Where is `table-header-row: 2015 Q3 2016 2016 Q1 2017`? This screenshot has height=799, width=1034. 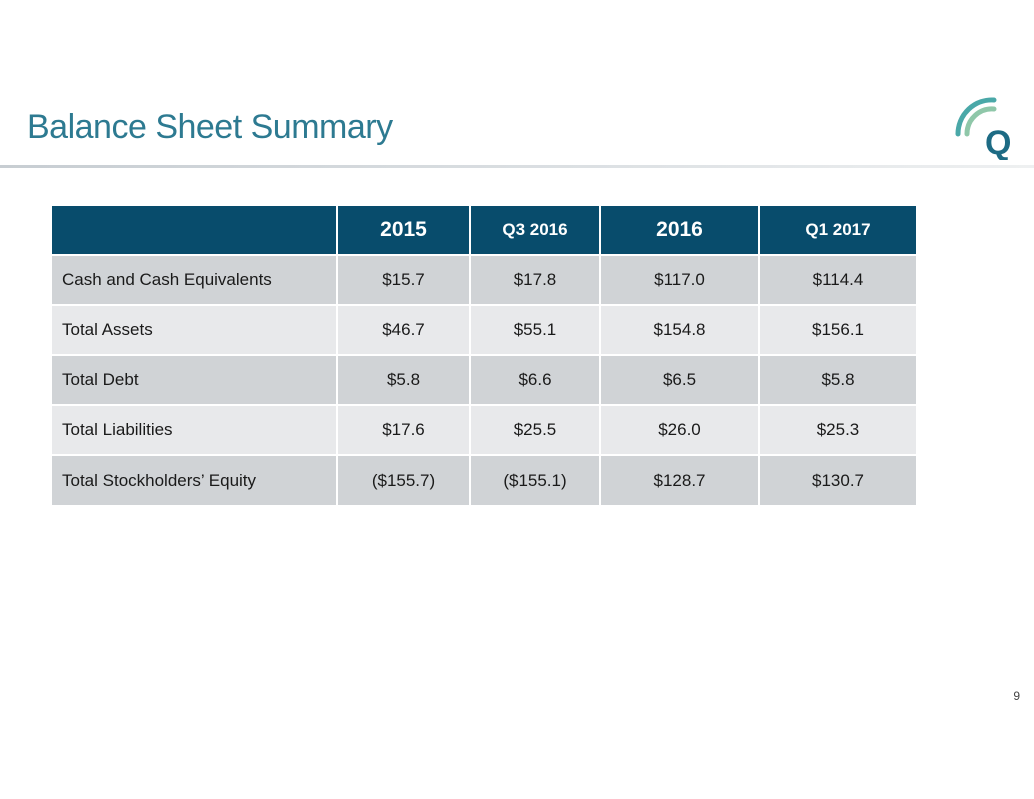
table-header-row: 2015 Q3 2016 2016 Q1 2017 is located at coordinates (484, 230).